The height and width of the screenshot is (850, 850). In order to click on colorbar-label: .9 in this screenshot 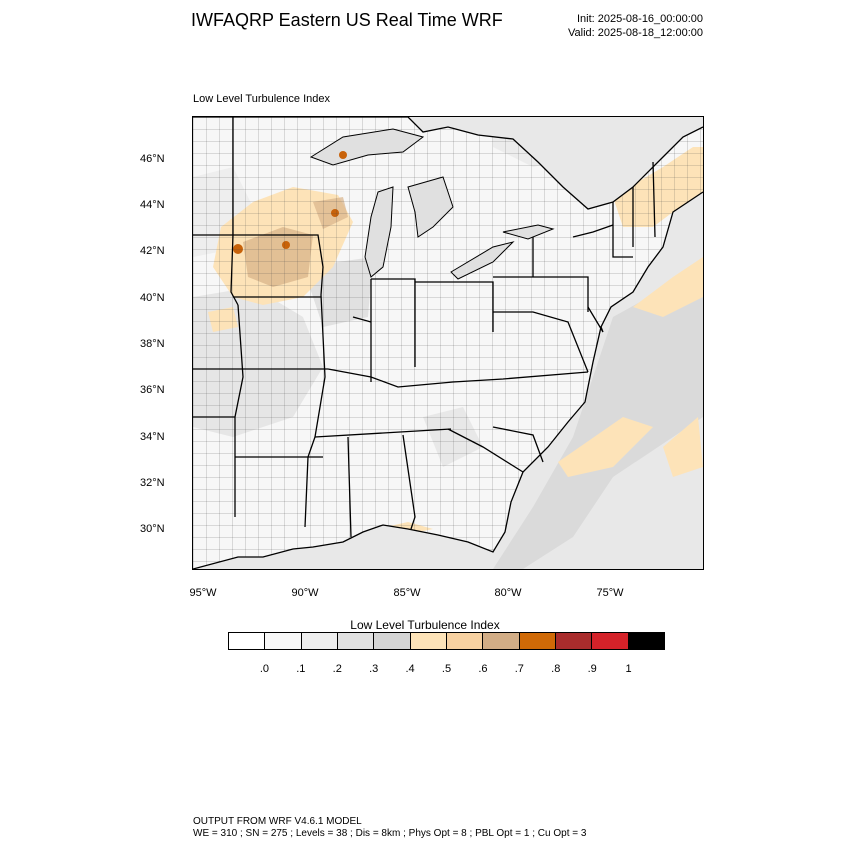, I will do `click(592, 669)`.